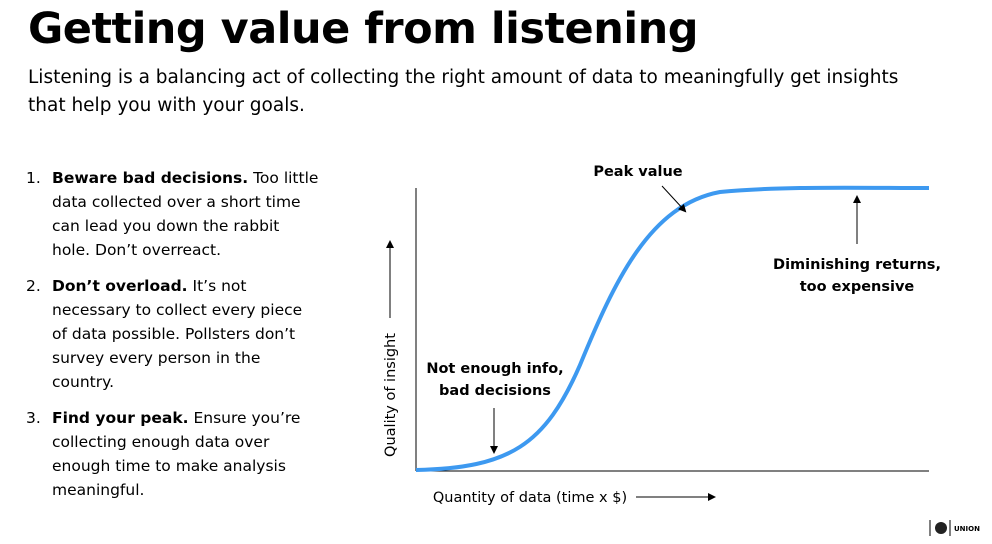  Describe the element at coordinates (967, 529) in the screenshot. I see `logo-text: UNION` at that location.